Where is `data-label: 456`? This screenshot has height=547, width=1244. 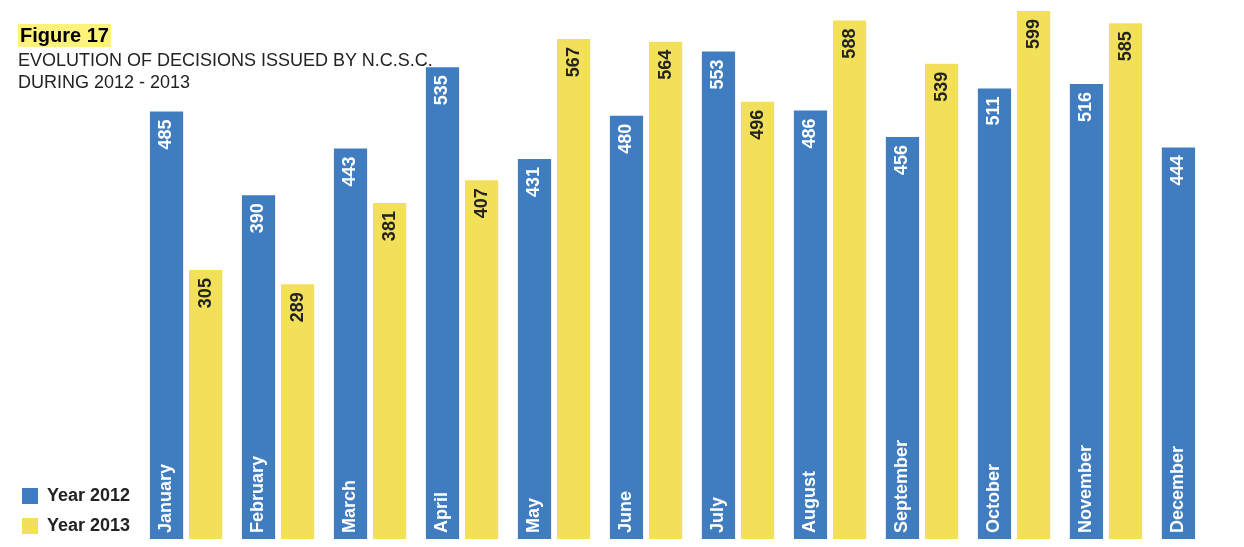
data-label: 456 is located at coordinates (901, 160).